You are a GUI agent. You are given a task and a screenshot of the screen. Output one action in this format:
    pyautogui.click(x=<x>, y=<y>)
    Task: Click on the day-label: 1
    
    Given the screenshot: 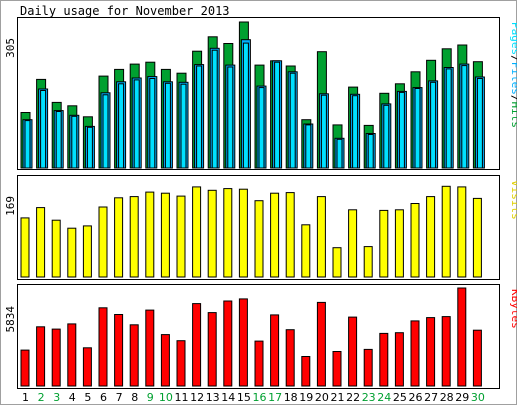 What is the action you would take?
    pyautogui.click(x=25, y=397)
    